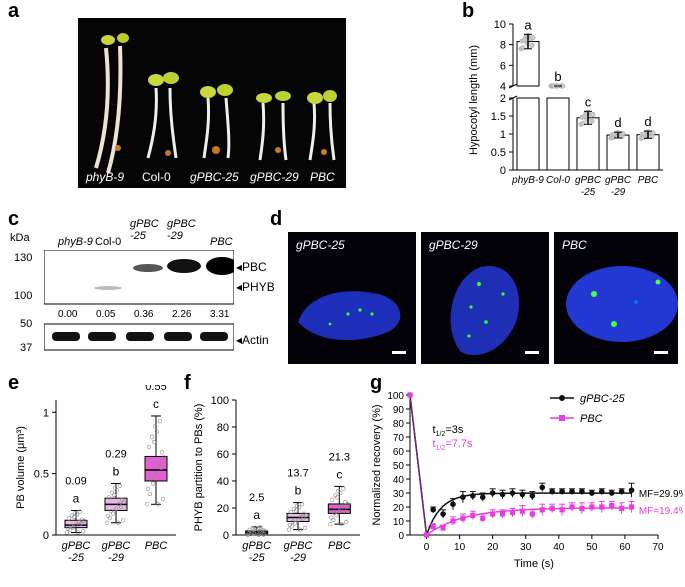  I want to click on t-half-black: t1/2=3s, so click(448, 431).